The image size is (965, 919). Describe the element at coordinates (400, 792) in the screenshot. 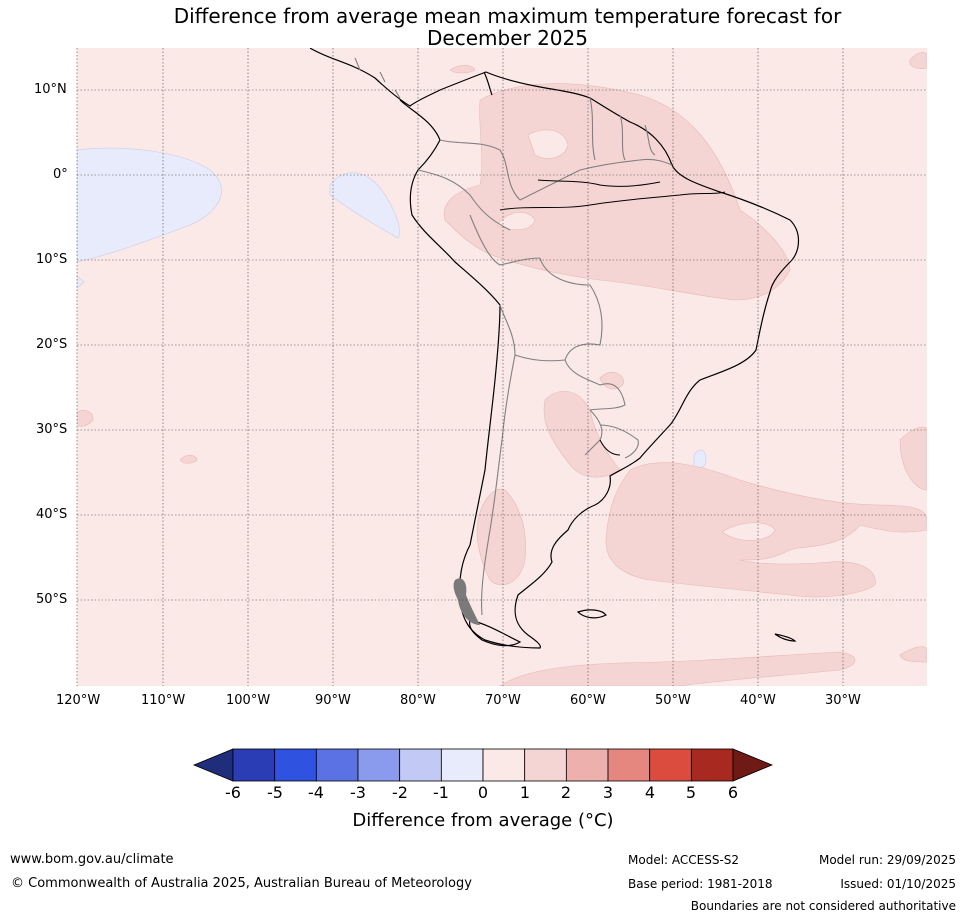

I see `colorbar-label: -2` at that location.